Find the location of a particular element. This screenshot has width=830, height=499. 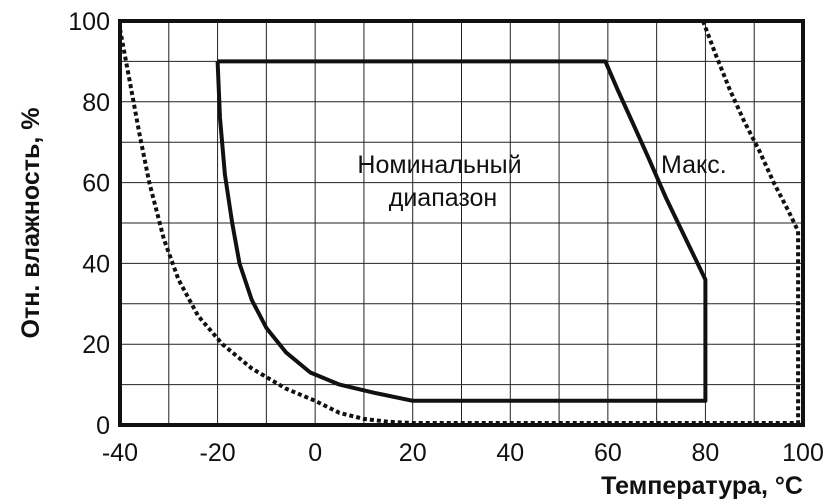

annotation-max: Макс. is located at coordinates (694, 165).